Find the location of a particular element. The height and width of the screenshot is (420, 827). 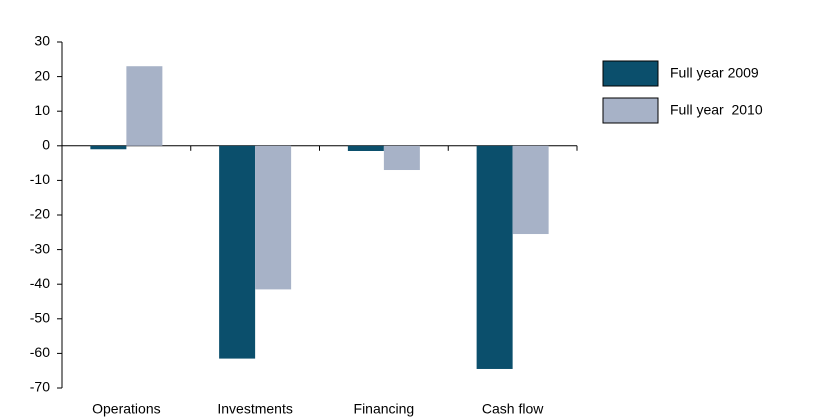

y-tick-label: 30 is located at coordinates (42, 41).